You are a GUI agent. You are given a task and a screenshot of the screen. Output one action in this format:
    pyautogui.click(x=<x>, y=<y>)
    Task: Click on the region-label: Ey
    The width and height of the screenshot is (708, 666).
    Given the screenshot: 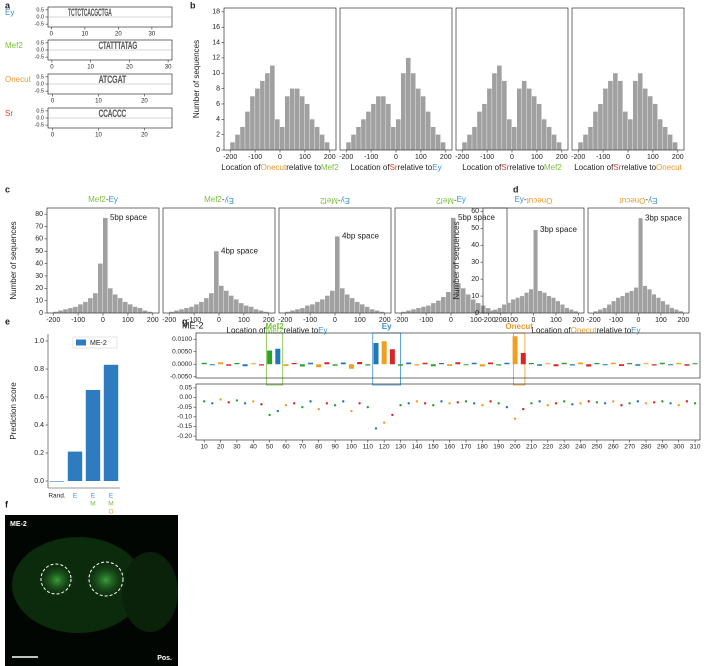 What is the action you would take?
    pyautogui.click(x=387, y=326)
    